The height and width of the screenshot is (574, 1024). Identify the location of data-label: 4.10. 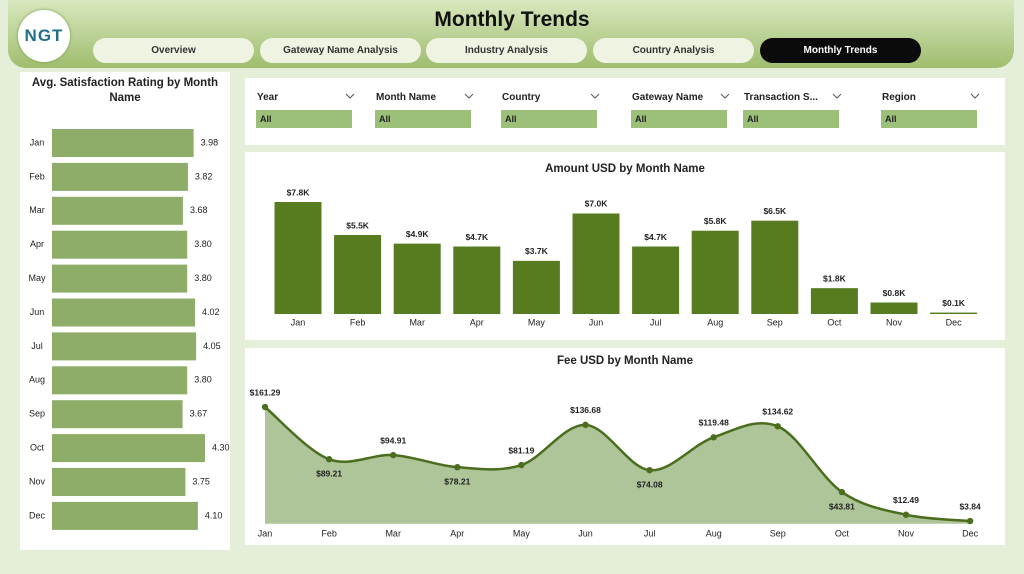
(214, 515).